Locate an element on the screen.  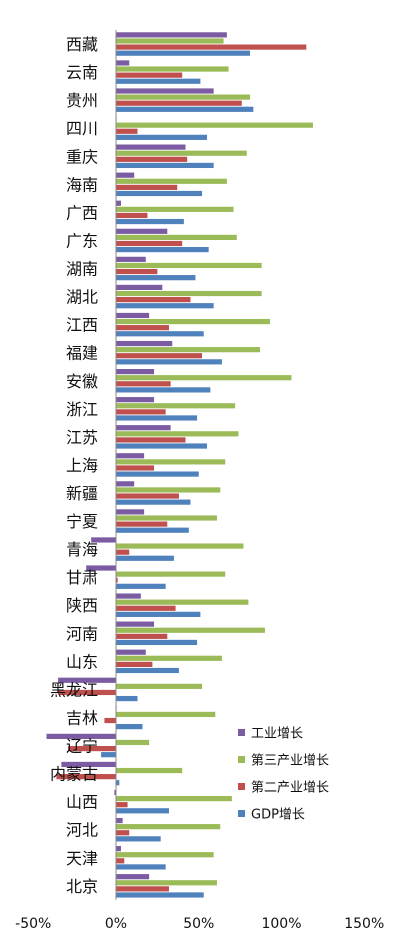
category-label: 西藏 is located at coordinates (82, 44).